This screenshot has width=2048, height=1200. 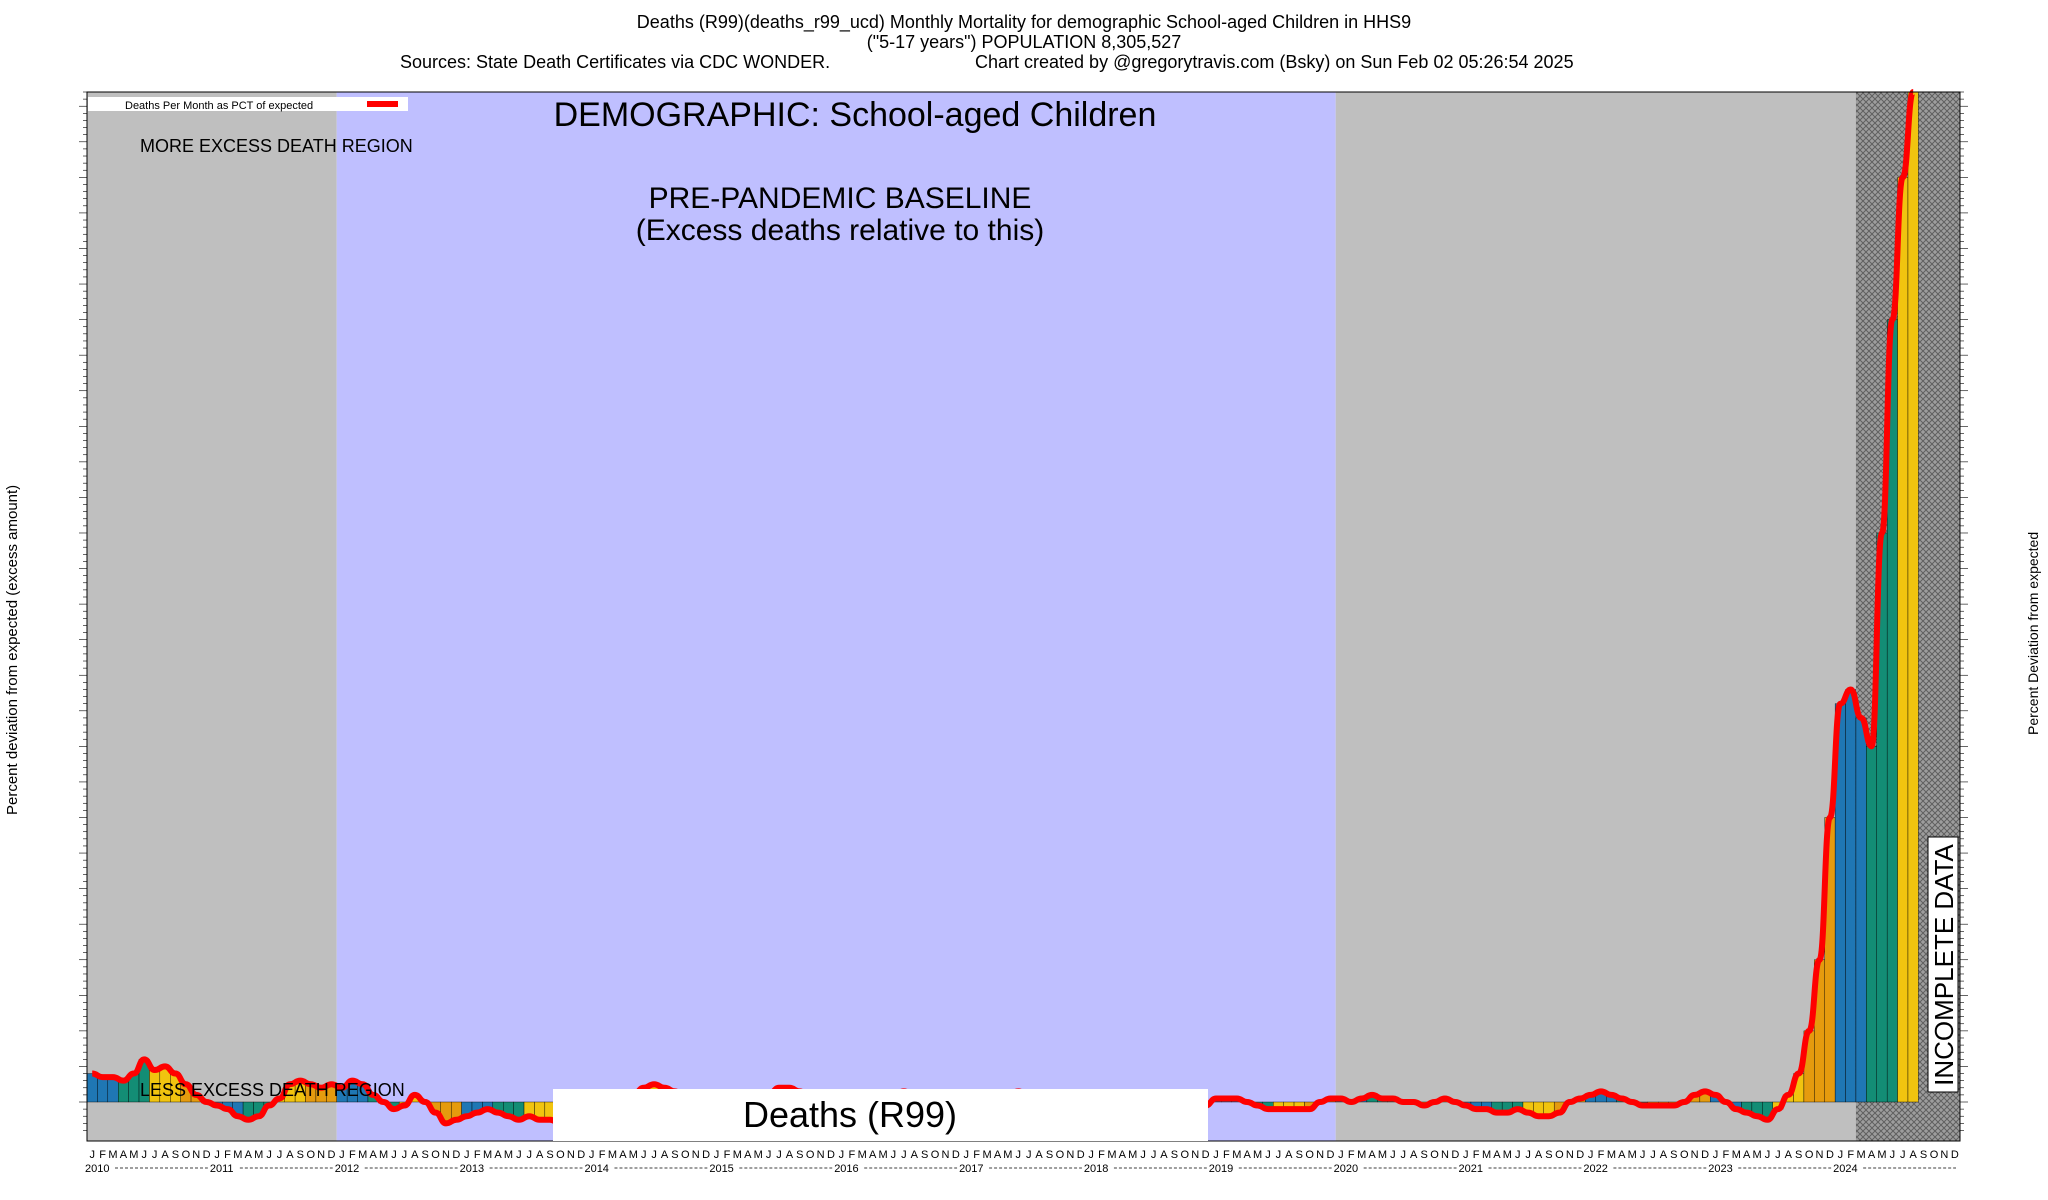 What do you see at coordinates (1096, 1169) in the screenshot?
I see `x-tick-year: 2018` at bounding box center [1096, 1169].